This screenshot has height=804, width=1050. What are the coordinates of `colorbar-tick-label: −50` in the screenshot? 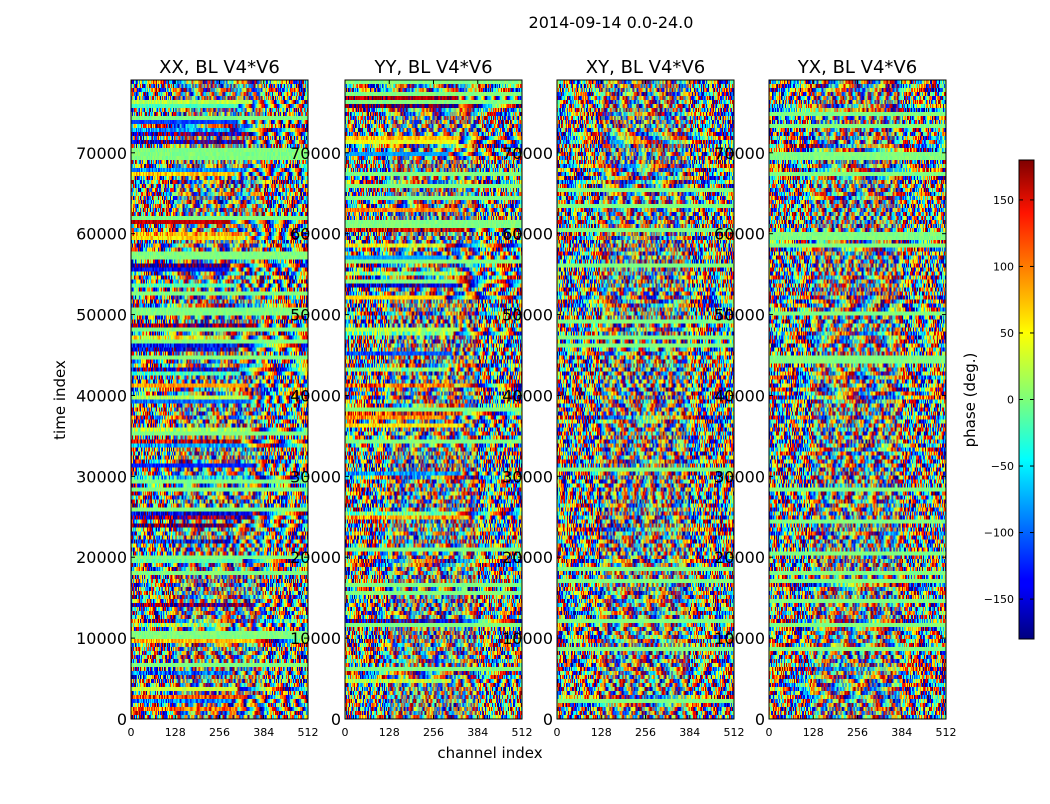 It's located at (1002, 466).